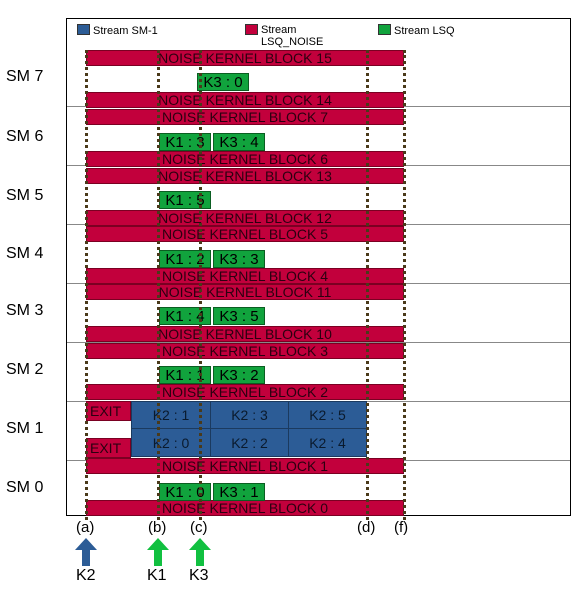 This screenshot has width=577, height=604. What do you see at coordinates (185, 375) in the screenshot?
I see `k1-block: K1 : 1` at bounding box center [185, 375].